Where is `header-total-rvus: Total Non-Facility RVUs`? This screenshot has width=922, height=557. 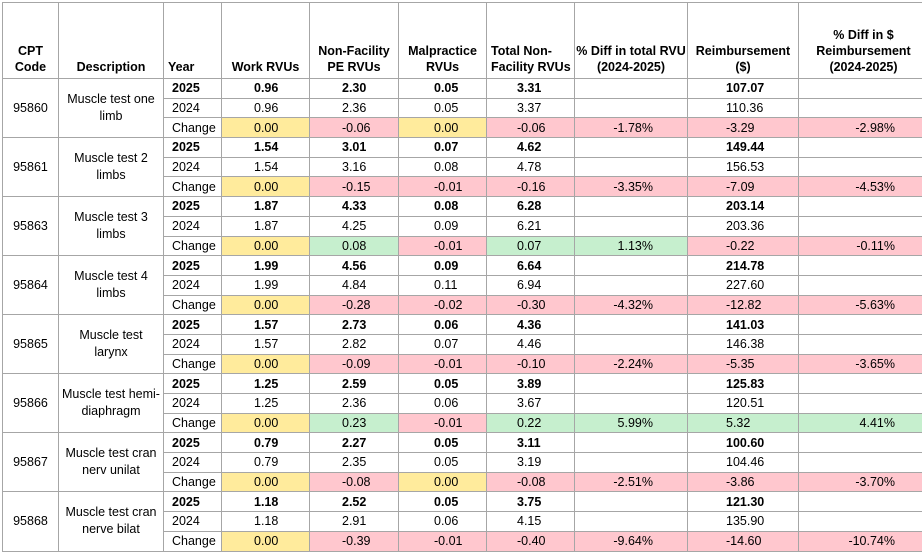 header-total-rvus: Total Non-Facility RVUs is located at coordinates (530, 40).